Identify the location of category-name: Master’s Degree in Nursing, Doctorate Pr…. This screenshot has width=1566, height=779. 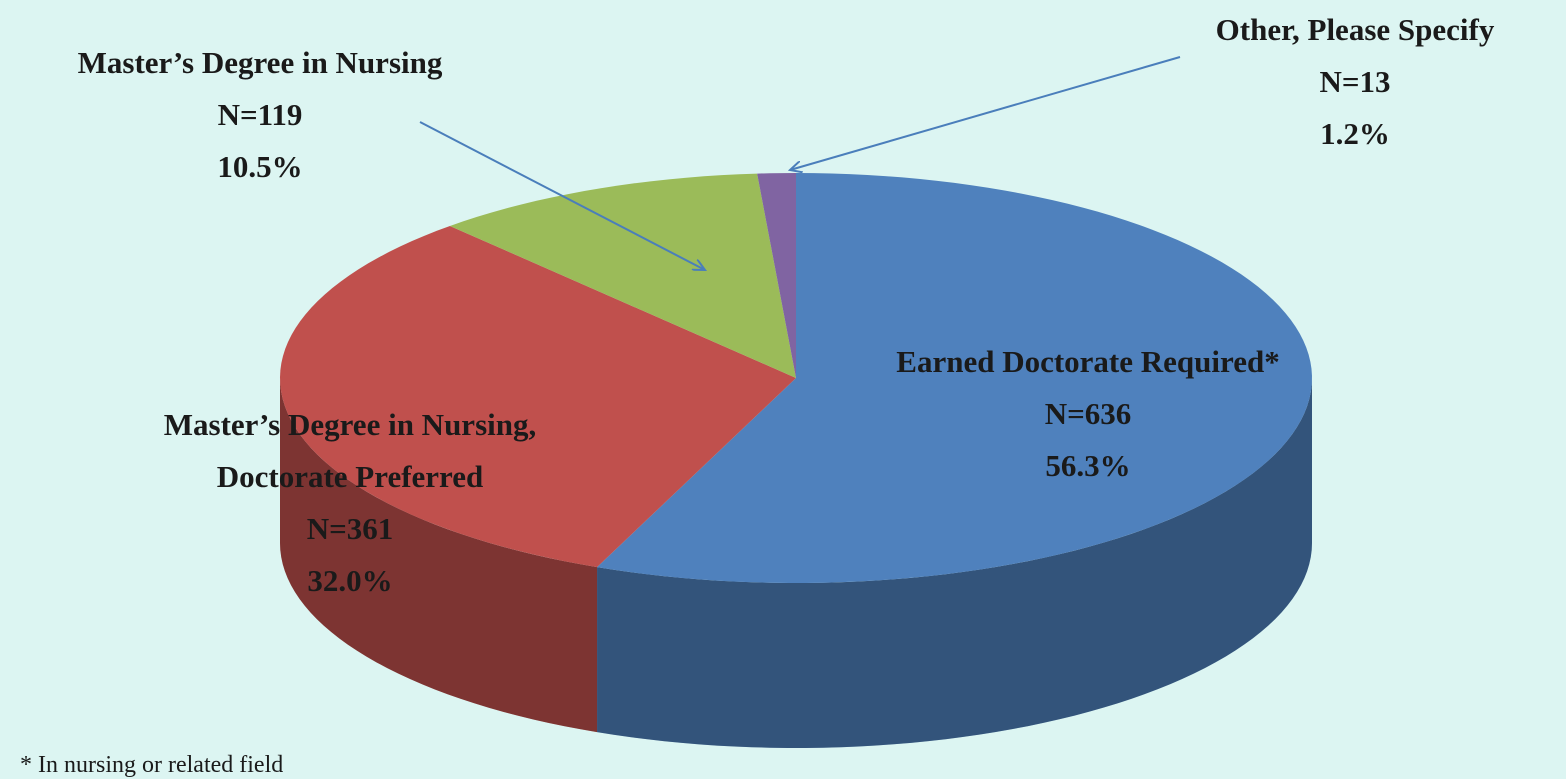
(350, 450).